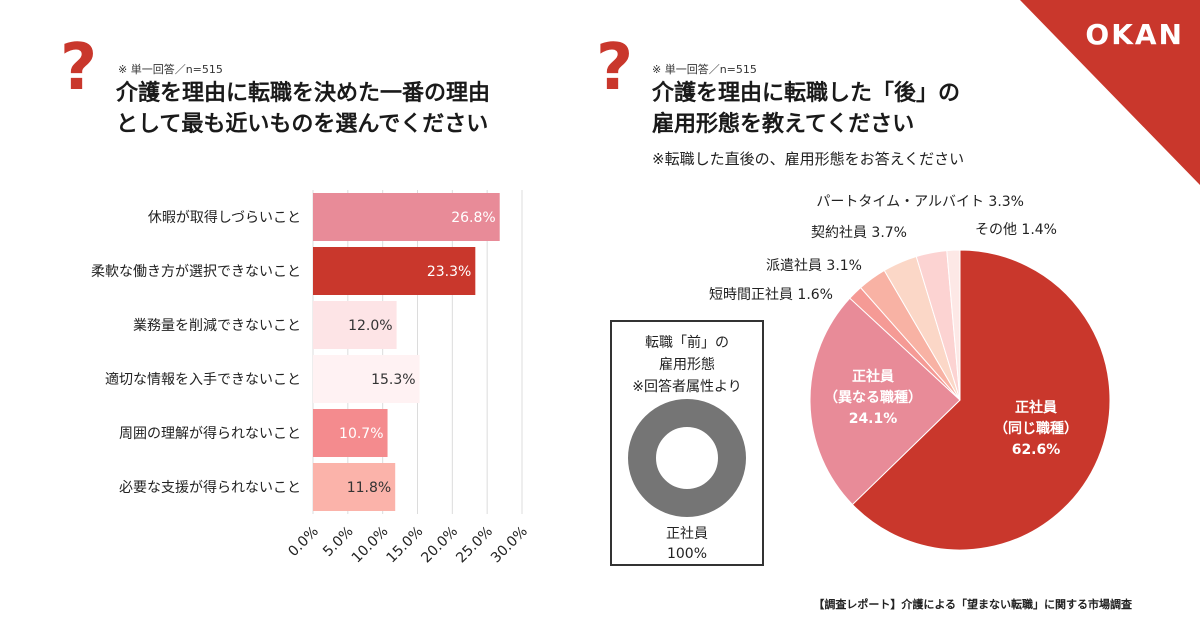 The image size is (1200, 630). Describe the element at coordinates (449, 272) in the screenshot. I see `bar-value-label: 23.3%` at that location.